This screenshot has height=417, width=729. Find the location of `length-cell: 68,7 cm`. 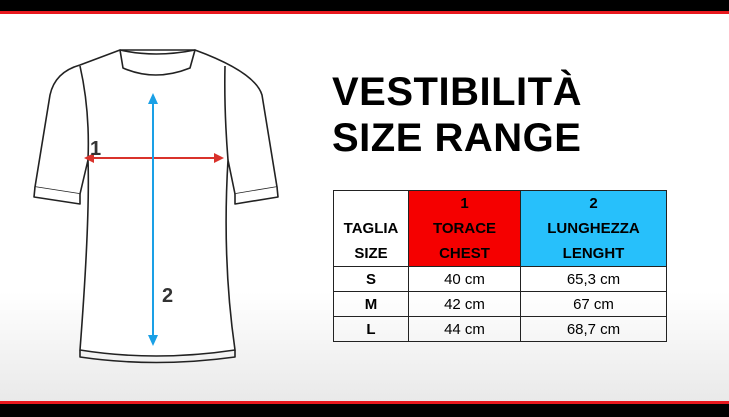

length-cell: 68,7 cm is located at coordinates (593, 329).